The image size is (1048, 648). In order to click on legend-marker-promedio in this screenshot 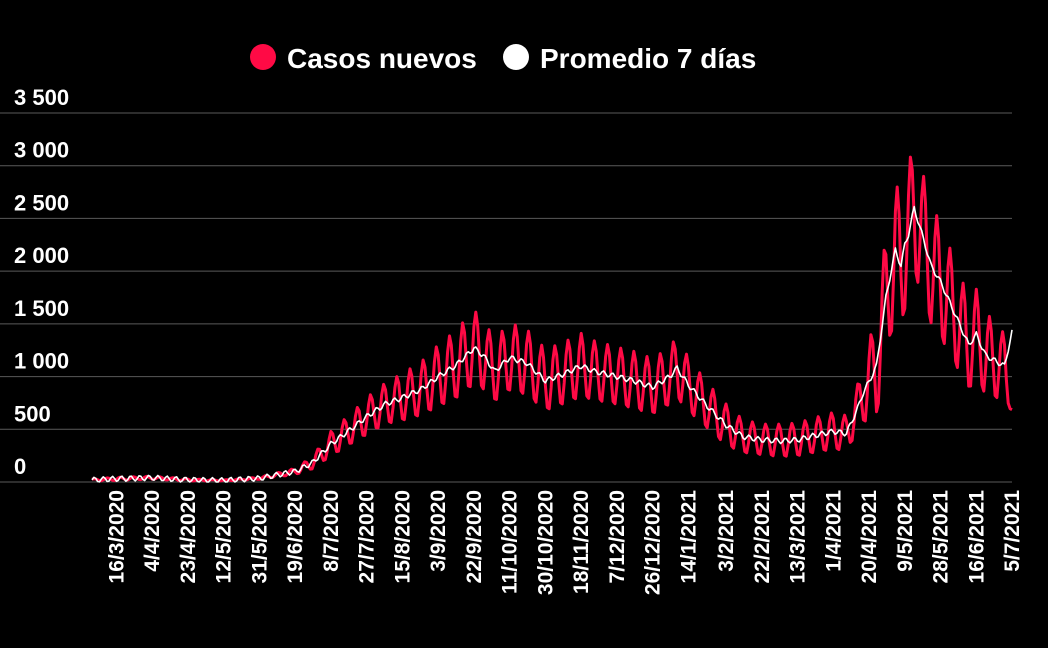, I will do `click(516, 57)`.